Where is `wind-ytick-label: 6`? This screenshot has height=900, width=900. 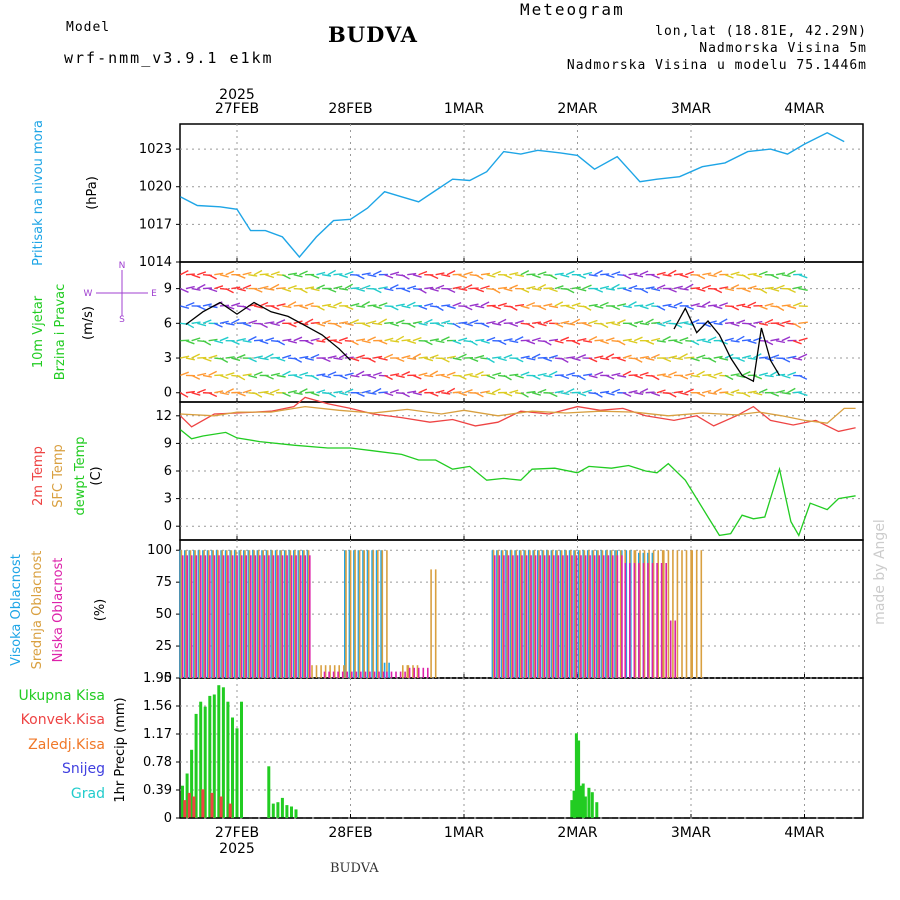
wind-ytick-label: 6 is located at coordinates (168, 323).